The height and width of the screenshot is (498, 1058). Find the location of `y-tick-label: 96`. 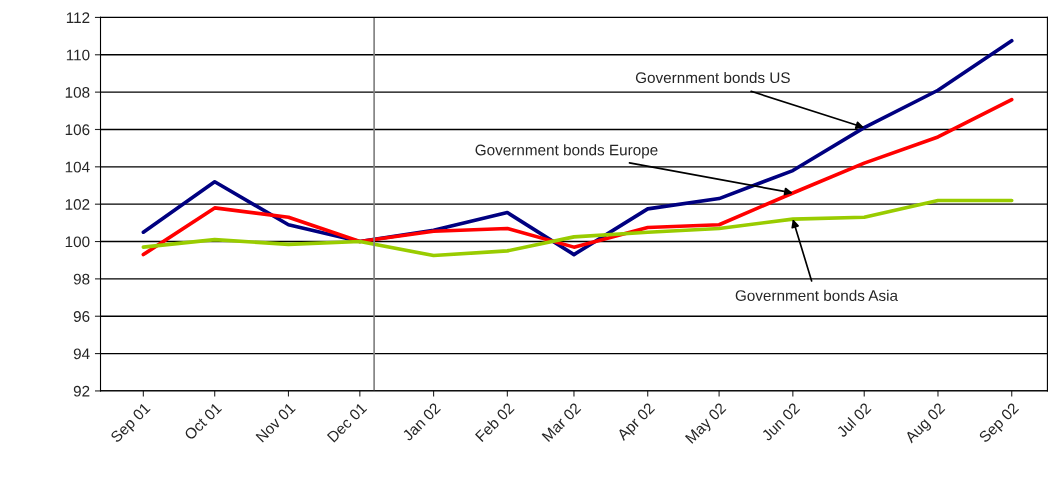

y-tick-label: 96 is located at coordinates (81, 316).